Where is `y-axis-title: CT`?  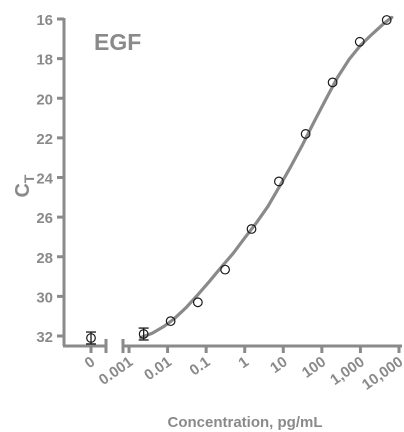
y-axis-title: CT is located at coordinates (24, 185).